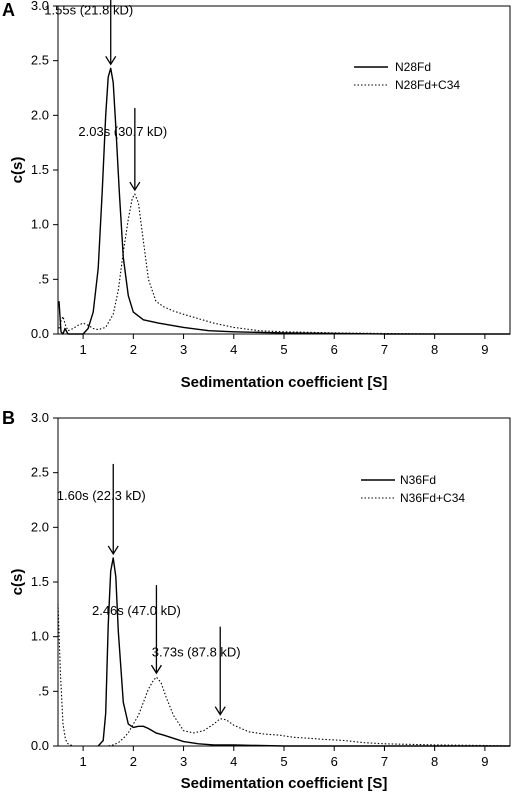 This screenshot has height=802, width=520. Describe the element at coordinates (418, 480) in the screenshot. I see `legend-label: N36Fd` at that location.